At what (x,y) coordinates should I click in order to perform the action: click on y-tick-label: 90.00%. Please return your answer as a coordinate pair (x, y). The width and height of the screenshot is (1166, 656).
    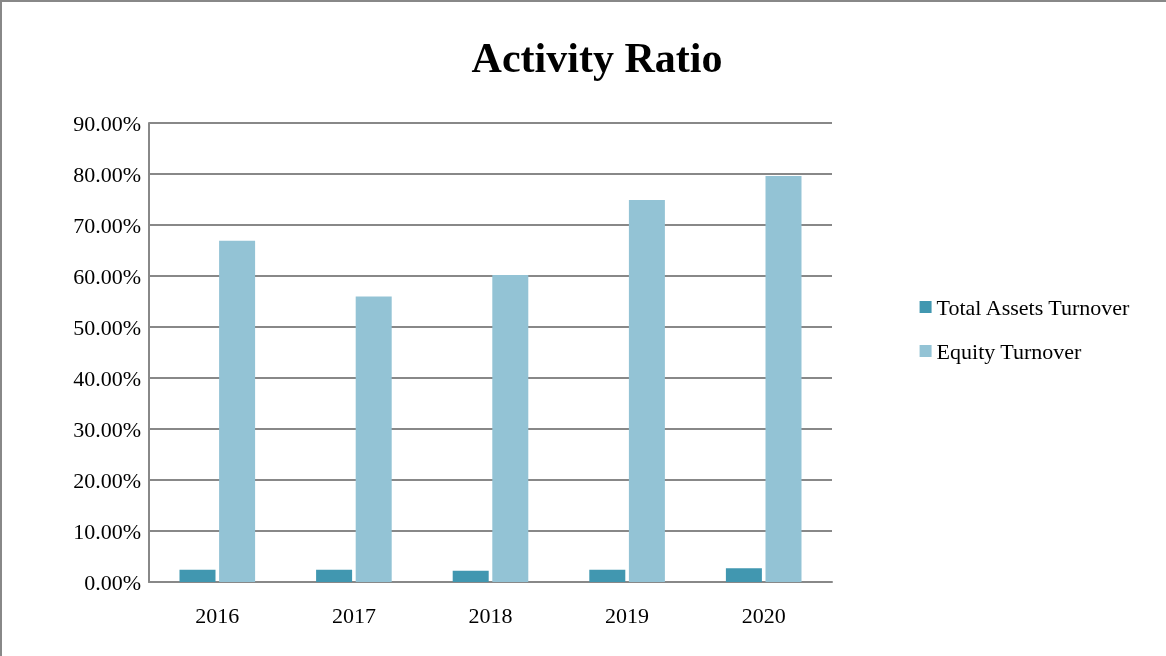
    Looking at the image, I should click on (107, 123).